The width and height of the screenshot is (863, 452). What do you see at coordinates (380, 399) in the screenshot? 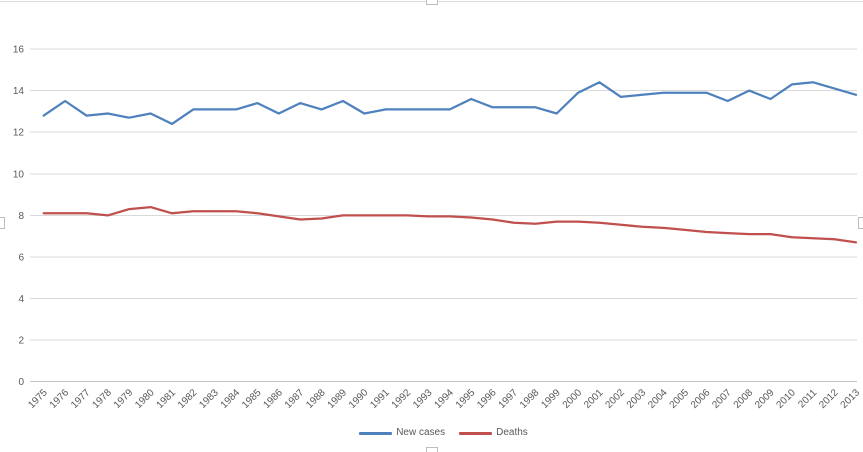
I see `x-tick-label: 1991` at bounding box center [380, 399].